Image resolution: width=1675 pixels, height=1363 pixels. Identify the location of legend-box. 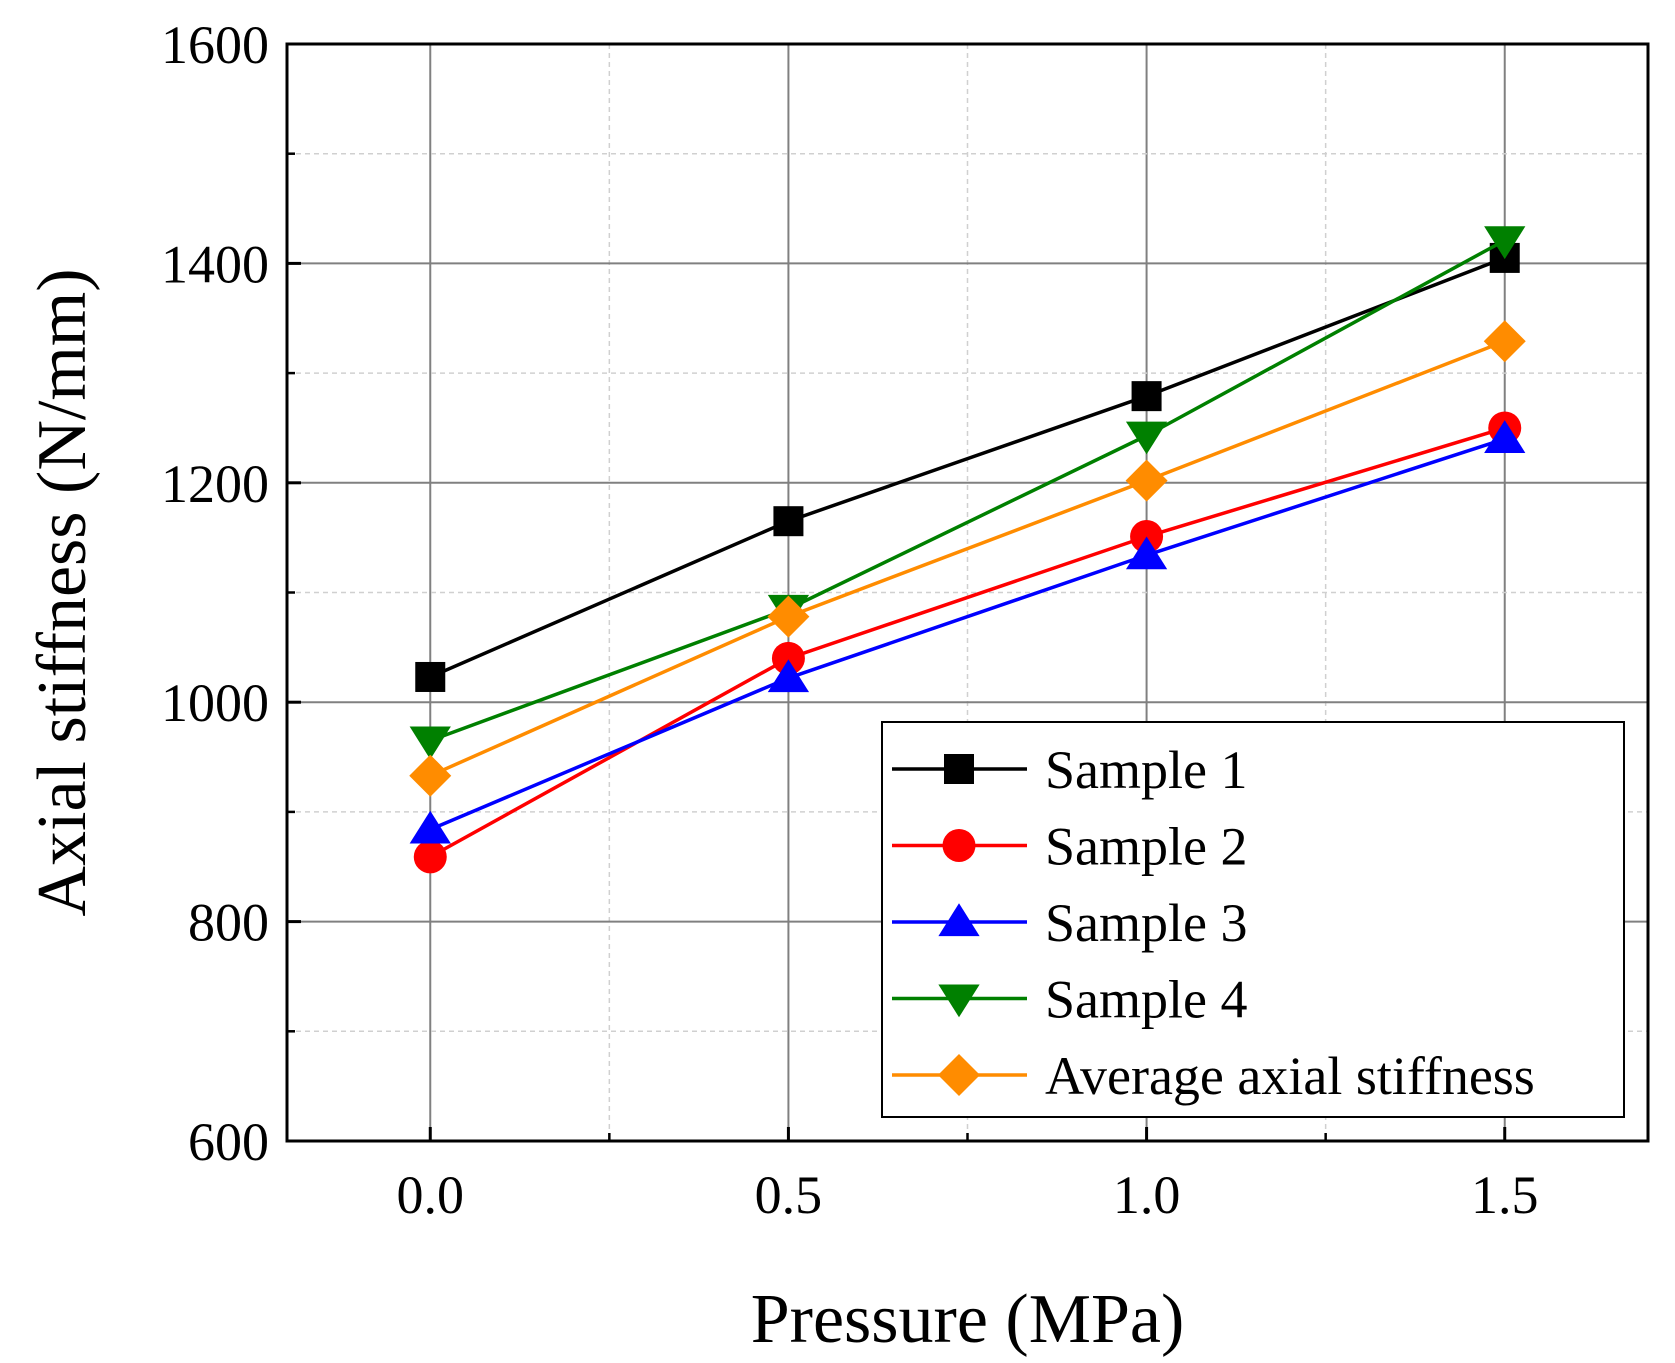
(1253, 919).